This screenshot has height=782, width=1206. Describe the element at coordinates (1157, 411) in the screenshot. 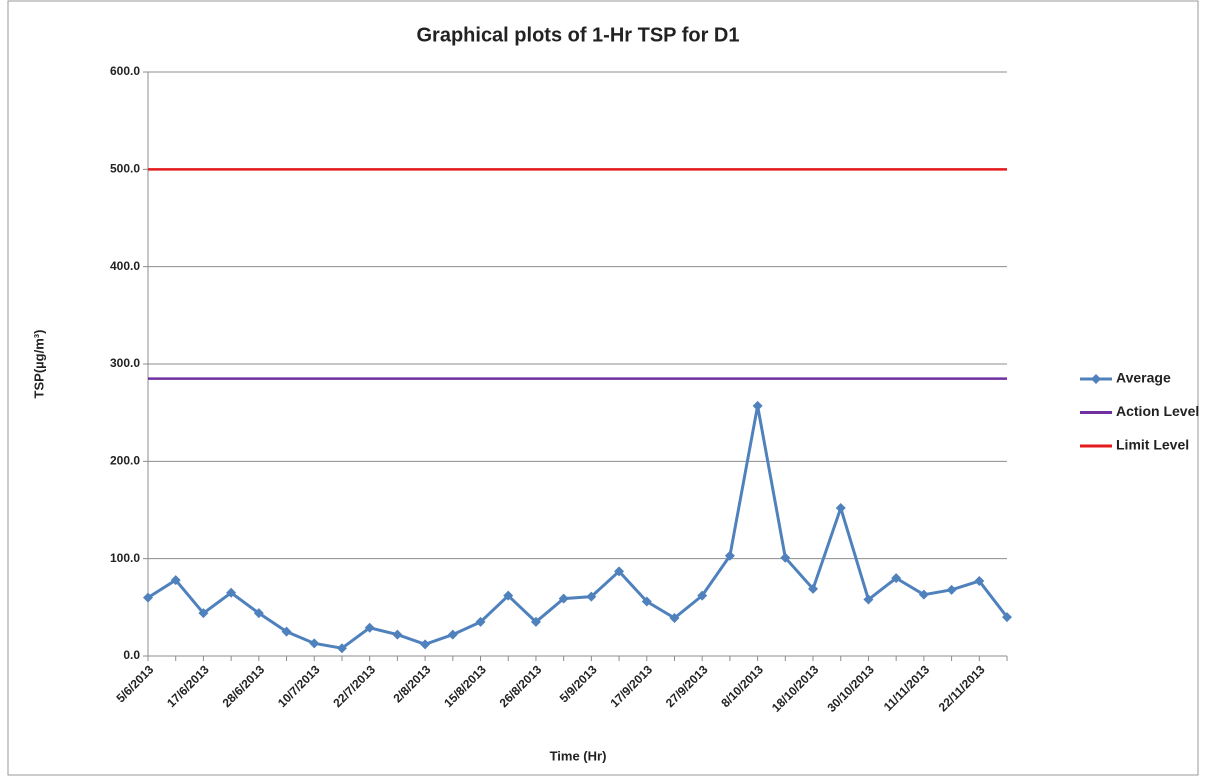

I see `legend-label: Action Level` at that location.